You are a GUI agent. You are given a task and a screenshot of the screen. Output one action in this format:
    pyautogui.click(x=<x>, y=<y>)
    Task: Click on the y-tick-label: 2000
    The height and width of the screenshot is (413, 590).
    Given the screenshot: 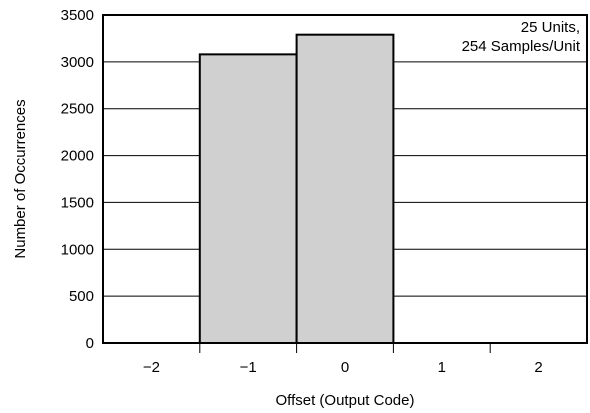 What is the action you would take?
    pyautogui.click(x=77, y=156)
    